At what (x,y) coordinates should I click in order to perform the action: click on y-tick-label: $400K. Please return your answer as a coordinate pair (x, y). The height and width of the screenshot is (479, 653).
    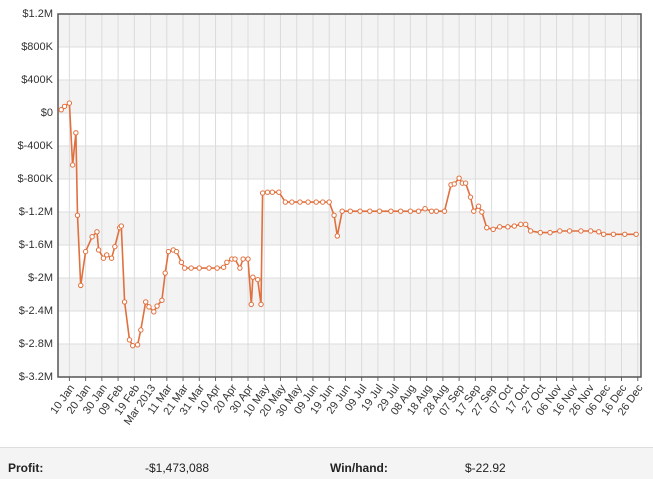
    Looking at the image, I should click on (37, 80).